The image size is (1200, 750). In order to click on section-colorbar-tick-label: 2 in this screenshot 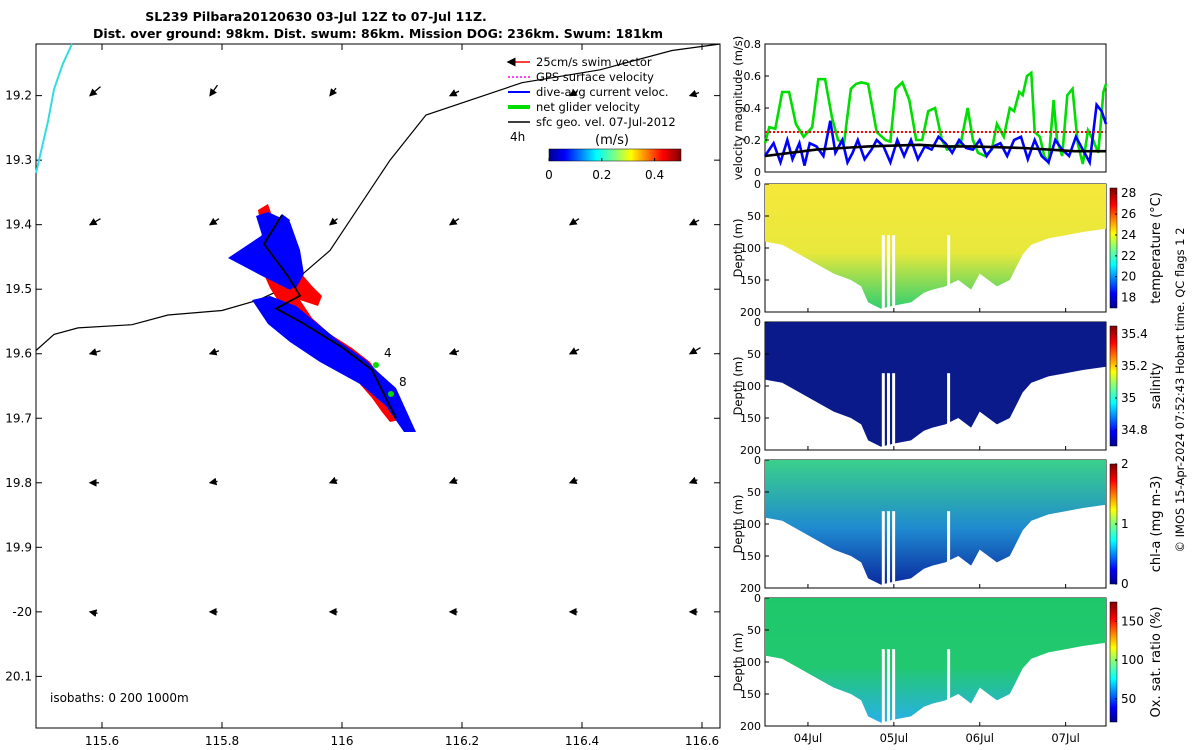, I will do `click(1125, 464)`.